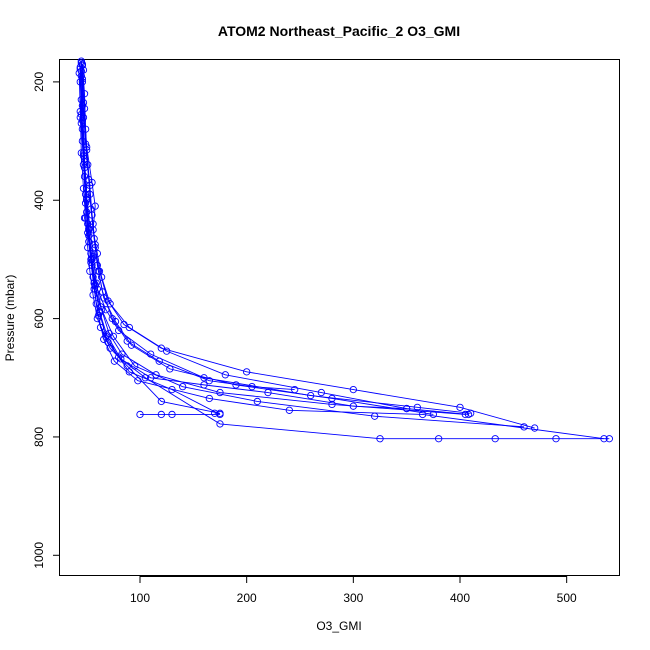 The image size is (650, 650). What do you see at coordinates (567, 598) in the screenshot?
I see `x-tick-label: 500` at bounding box center [567, 598].